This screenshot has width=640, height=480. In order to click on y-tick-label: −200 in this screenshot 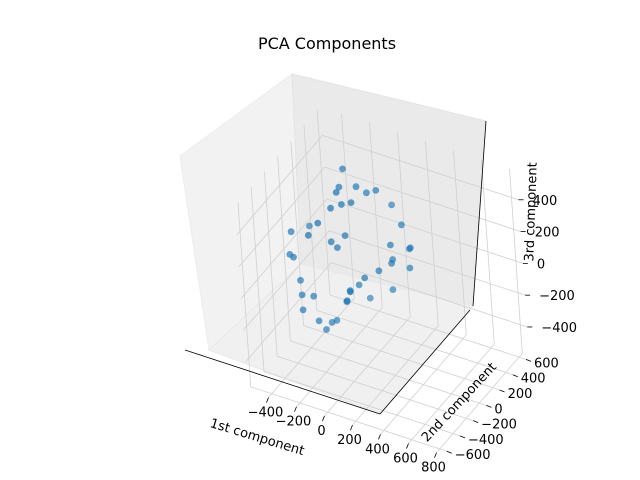, I will do `click(499, 425)`.